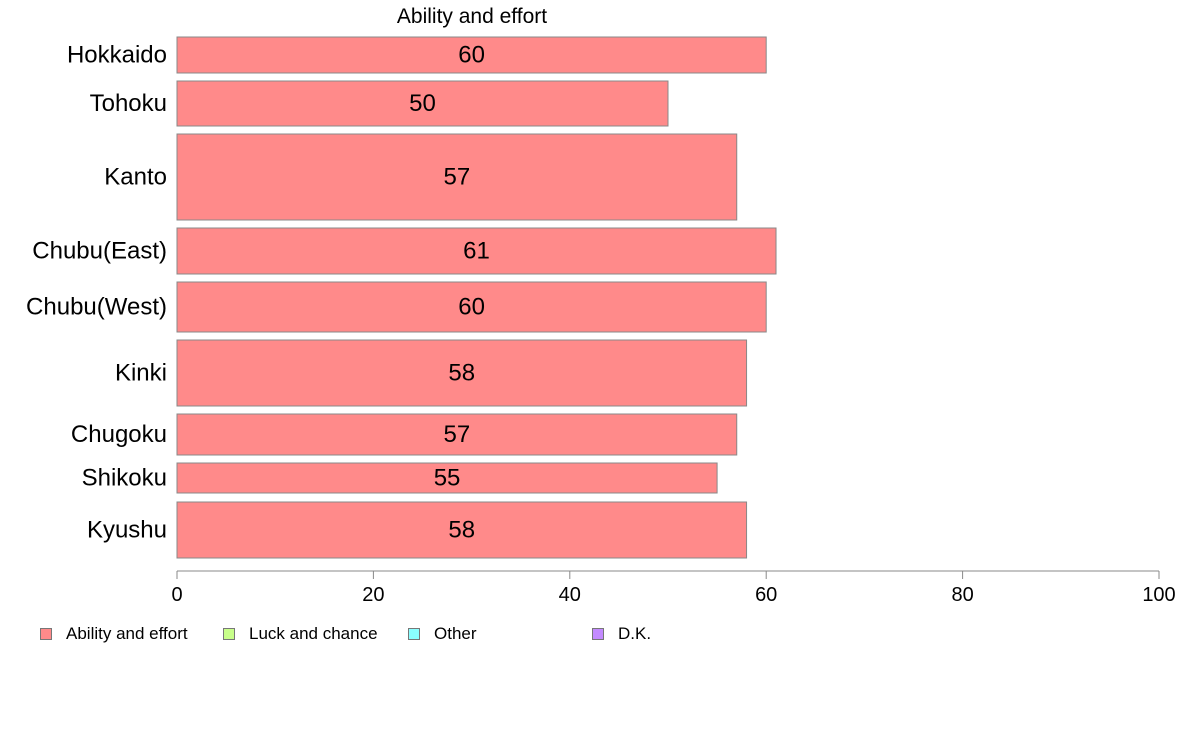  What do you see at coordinates (766, 595) in the screenshot?
I see `x-tick-label: 60` at bounding box center [766, 595].